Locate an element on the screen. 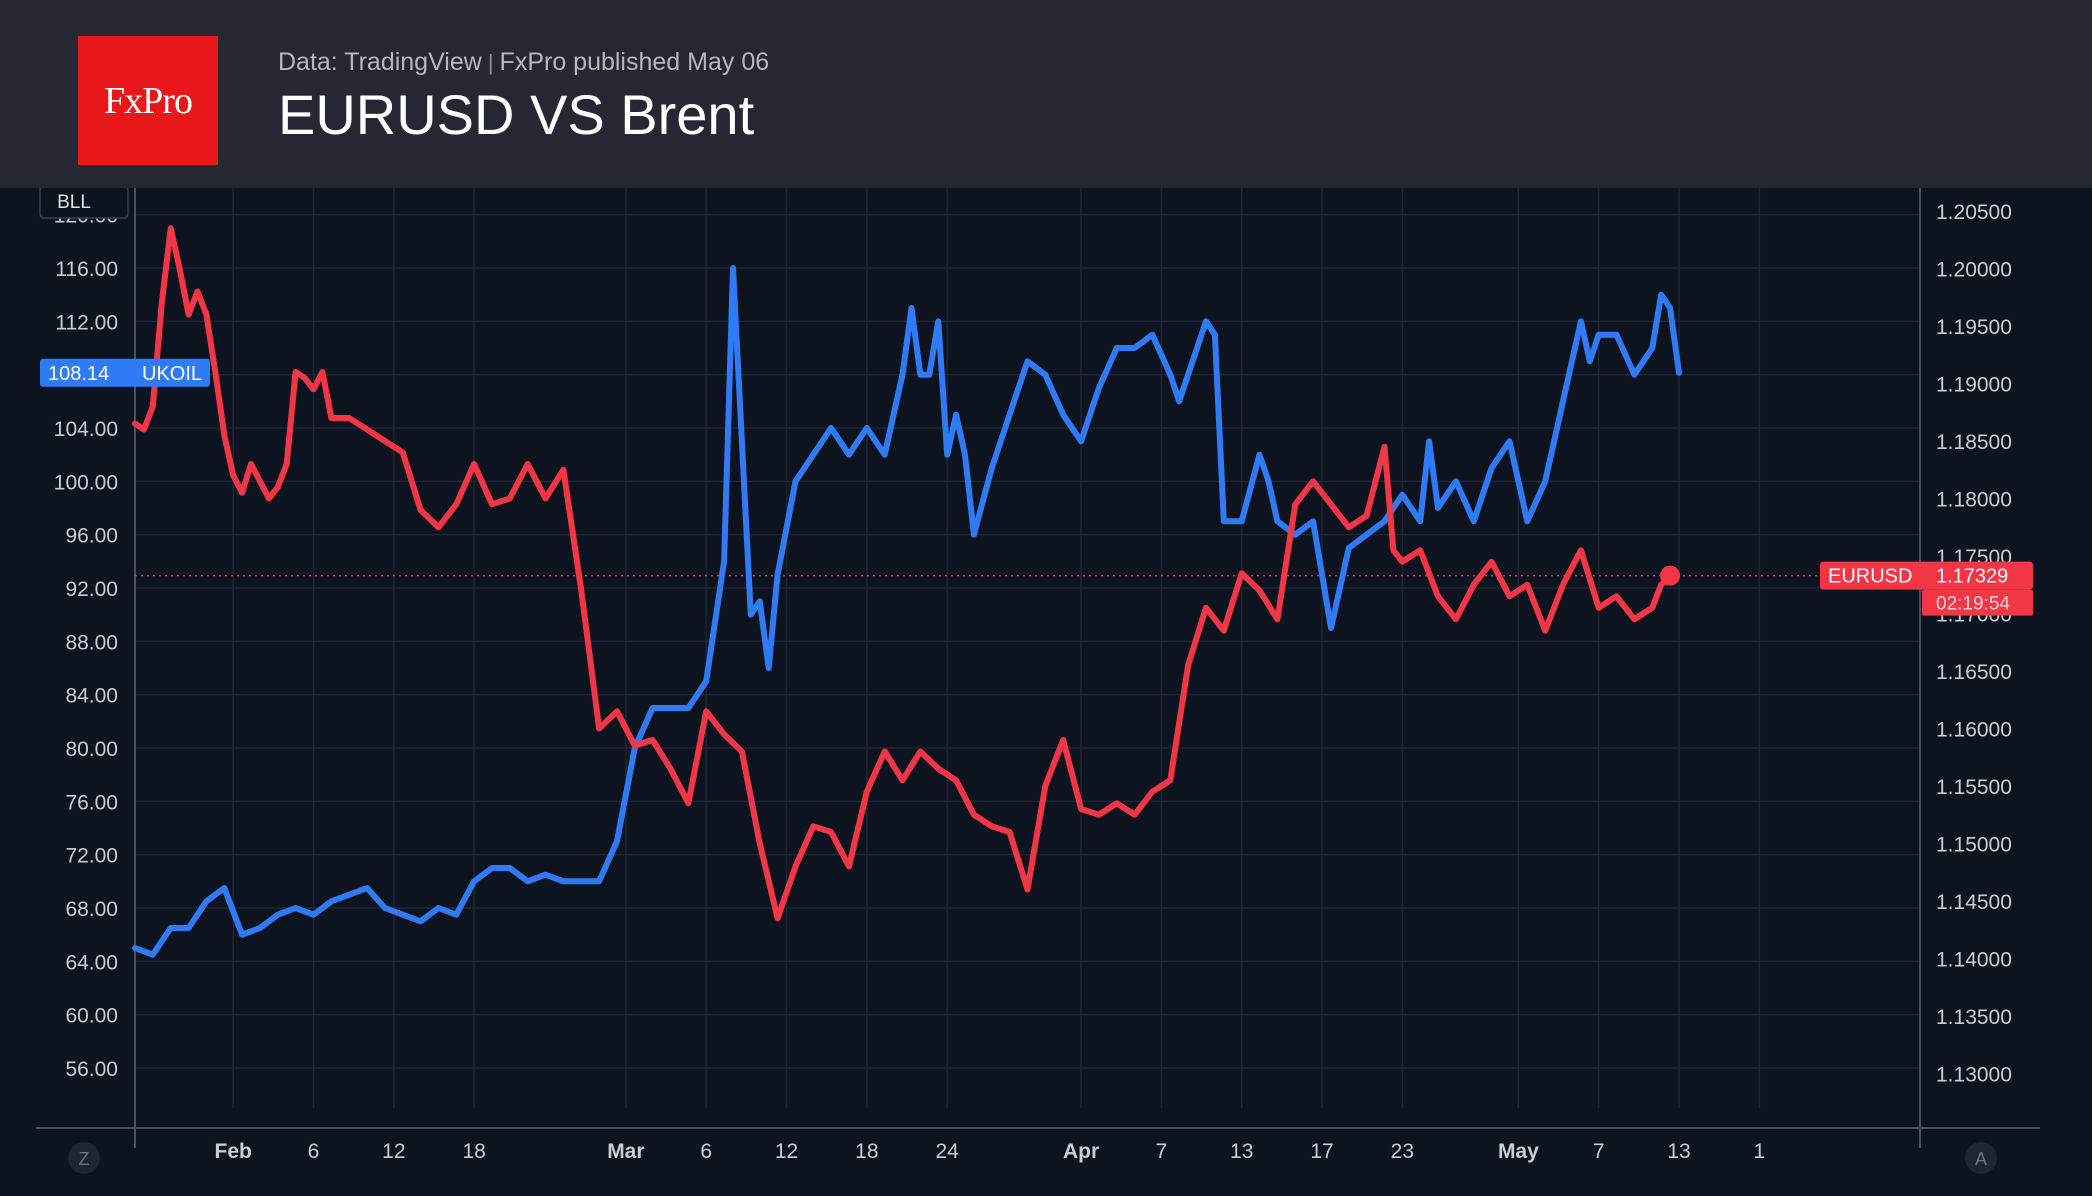 The width and height of the screenshot is (2092, 1196). left-tick-label: 88.00 is located at coordinates (91, 642).